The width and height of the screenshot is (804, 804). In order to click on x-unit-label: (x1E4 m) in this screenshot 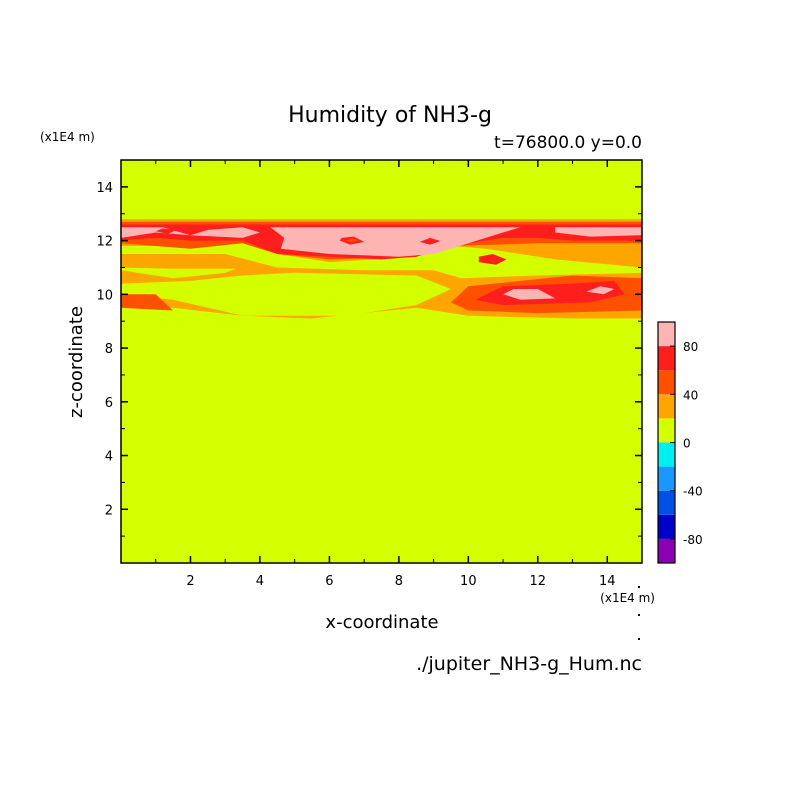, I will do `click(627, 598)`.